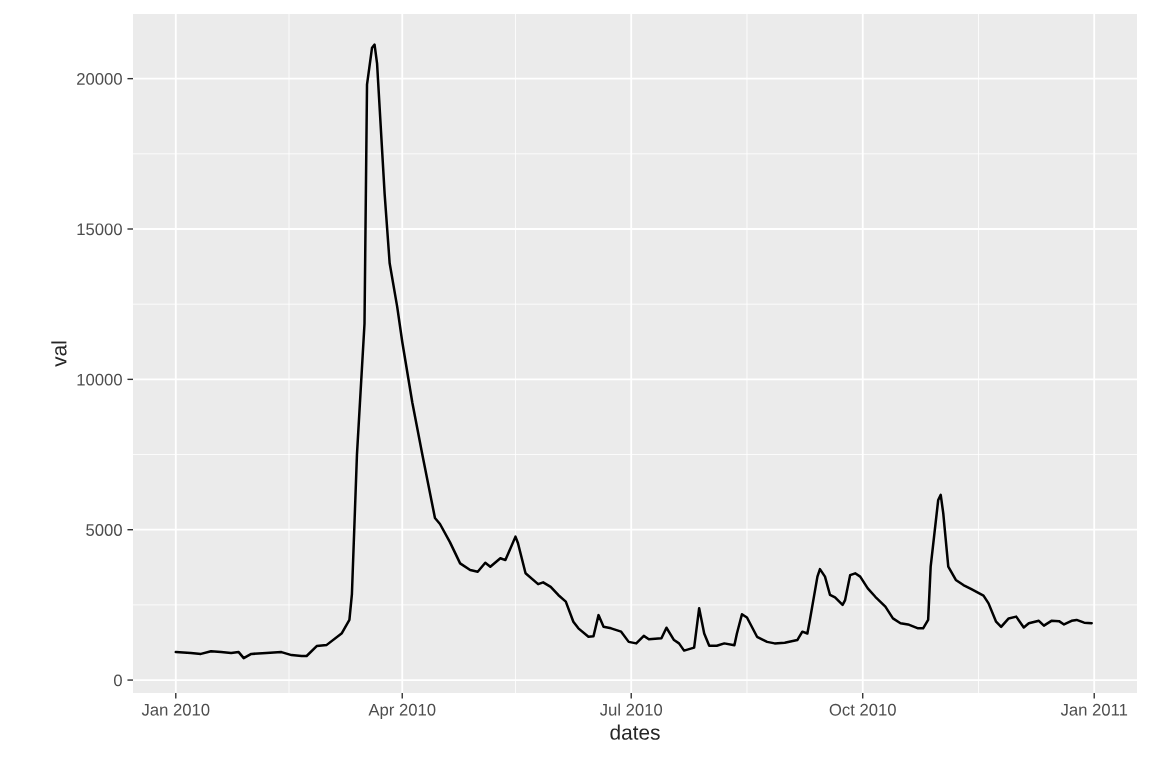  Describe the element at coordinates (117, 680) in the screenshot. I see `y-tick-label: 0` at that location.